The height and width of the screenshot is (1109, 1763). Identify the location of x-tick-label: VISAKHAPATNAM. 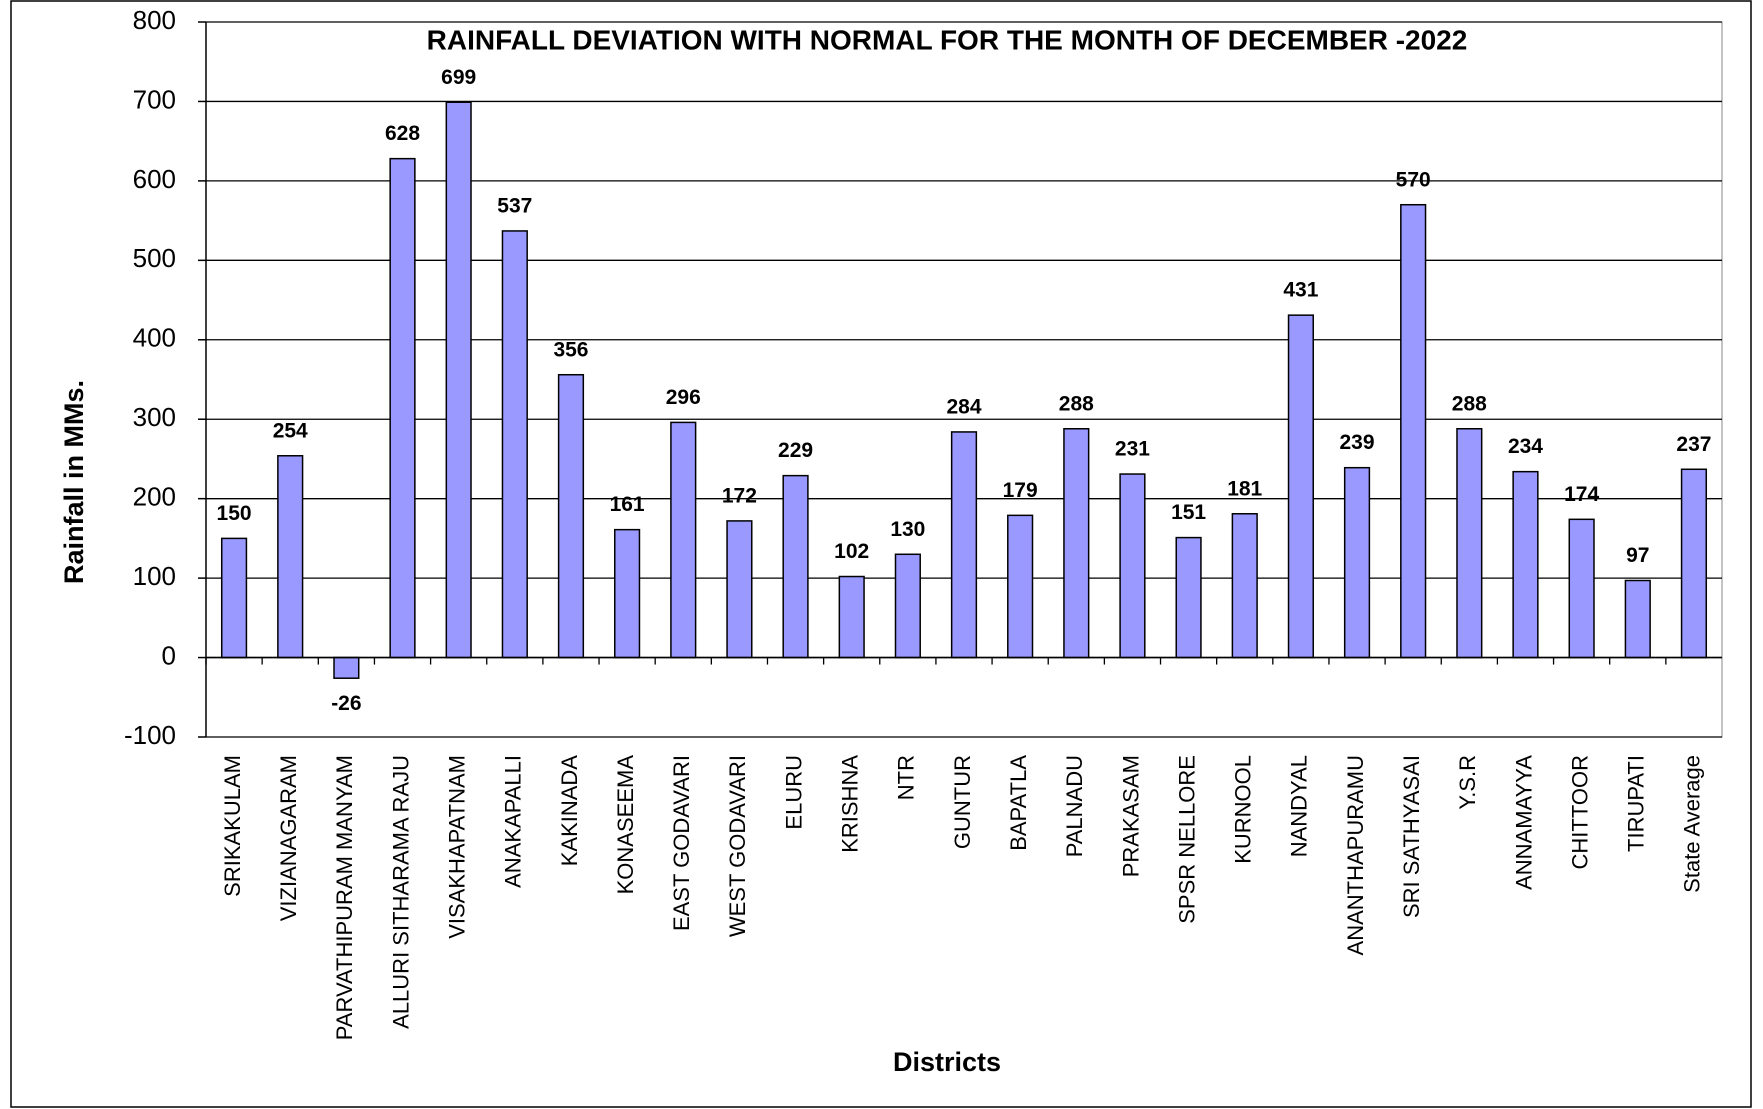
(456, 847).